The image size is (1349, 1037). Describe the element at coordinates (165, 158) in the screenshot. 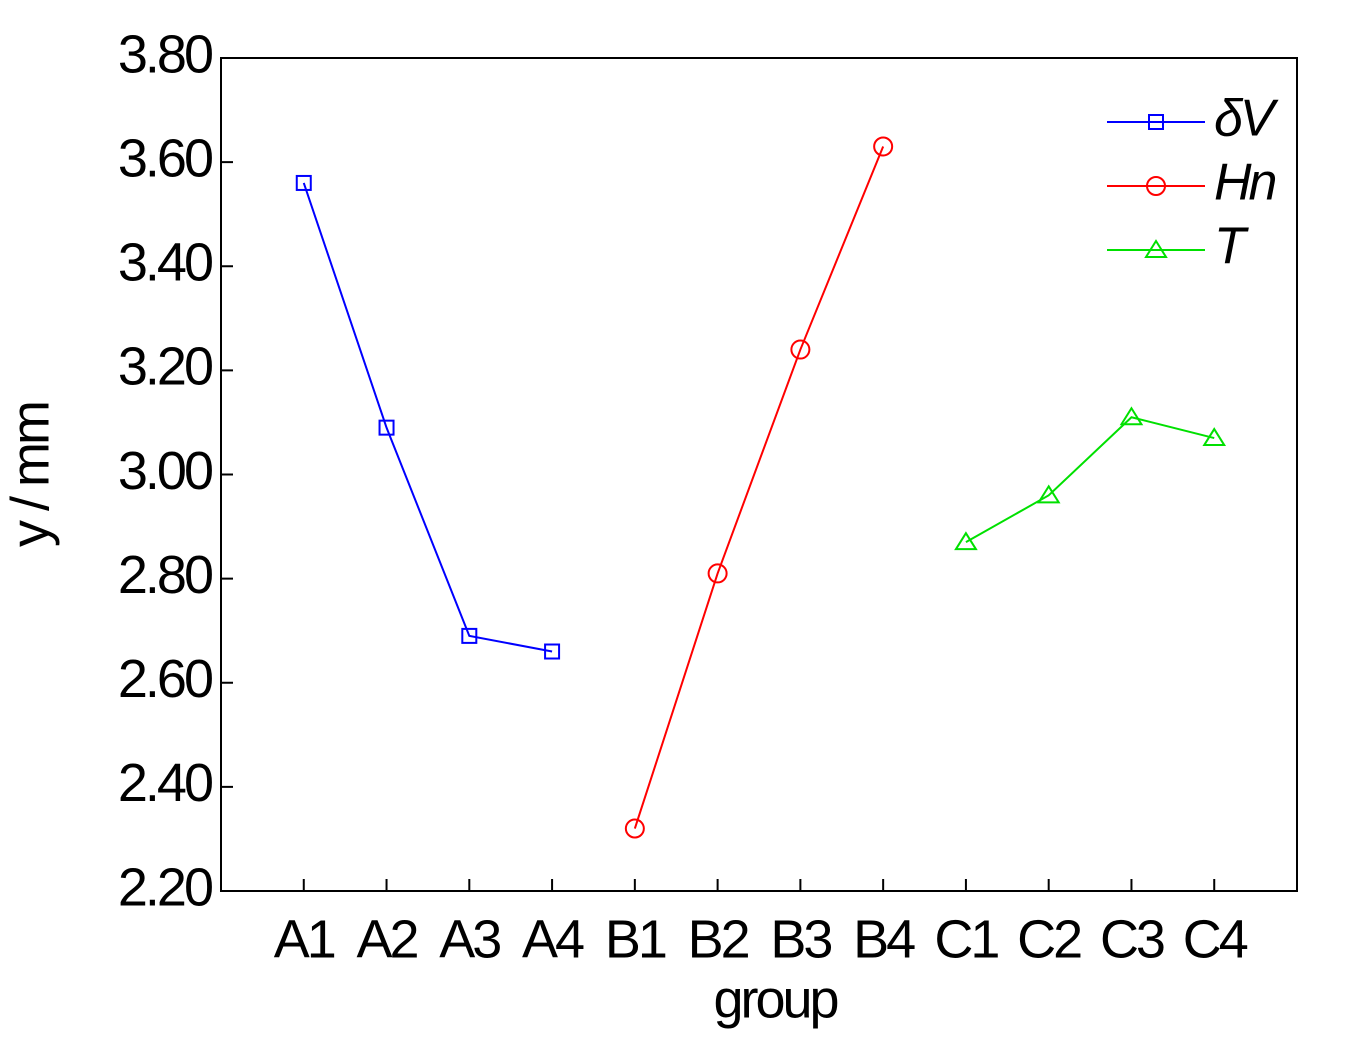

I see `y-tick-label: 3.60` at that location.